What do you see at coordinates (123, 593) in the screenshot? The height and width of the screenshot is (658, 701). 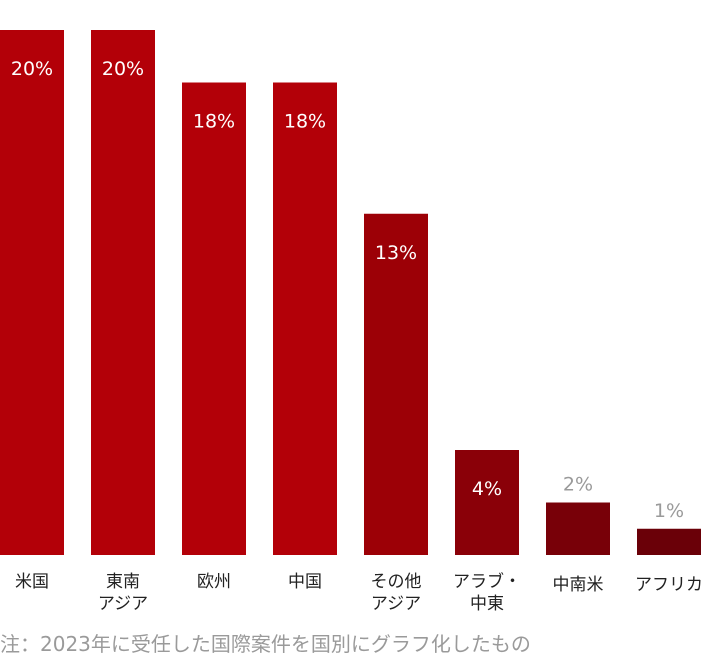 I see `category-label: 東南アジア` at bounding box center [123, 593].